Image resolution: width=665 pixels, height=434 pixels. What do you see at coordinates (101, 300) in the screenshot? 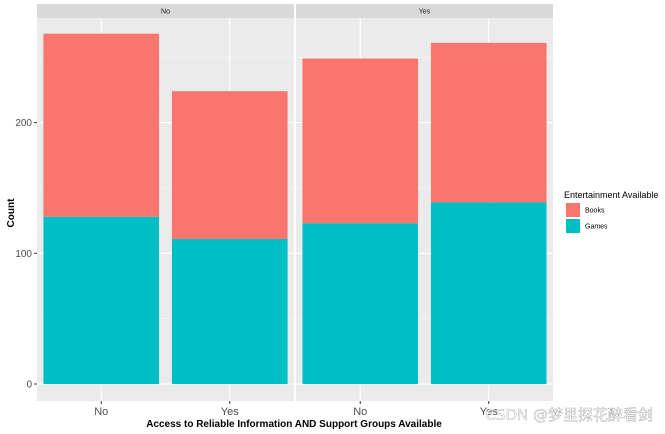
I see `bar-games-no-no` at bounding box center [101, 300].